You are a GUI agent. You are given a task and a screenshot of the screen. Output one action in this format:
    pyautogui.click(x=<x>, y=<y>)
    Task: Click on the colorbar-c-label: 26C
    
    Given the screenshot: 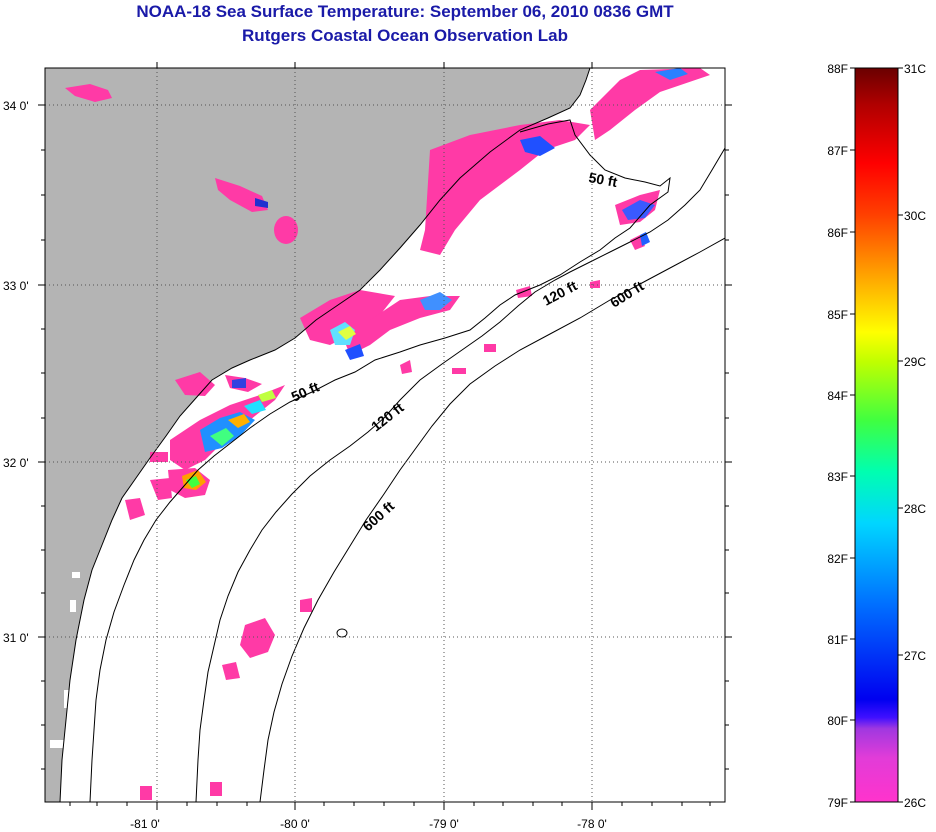 What is the action you would take?
    pyautogui.click(x=915, y=803)
    